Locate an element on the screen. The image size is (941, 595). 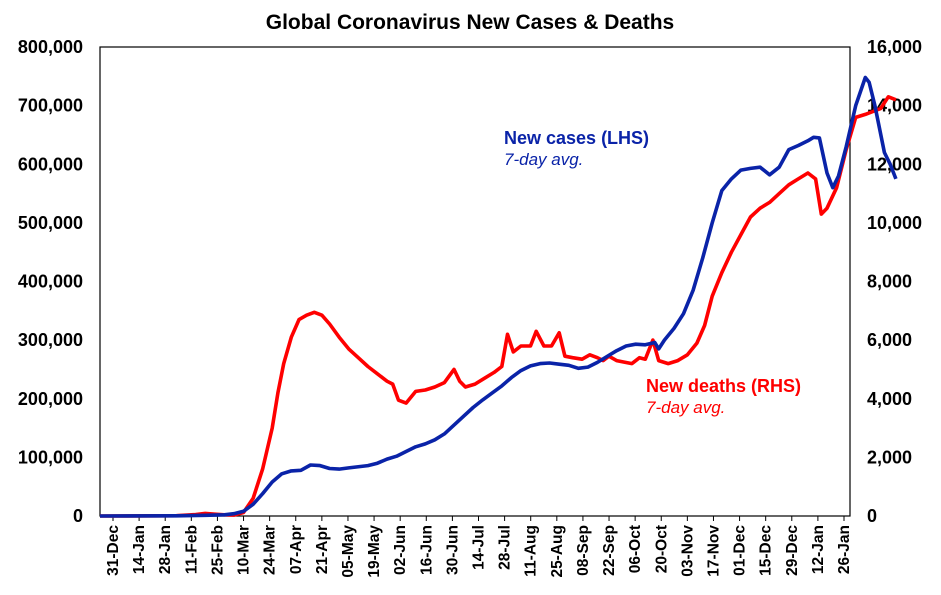
x-tick-label: 12-Jan is located at coordinates (818, 549).